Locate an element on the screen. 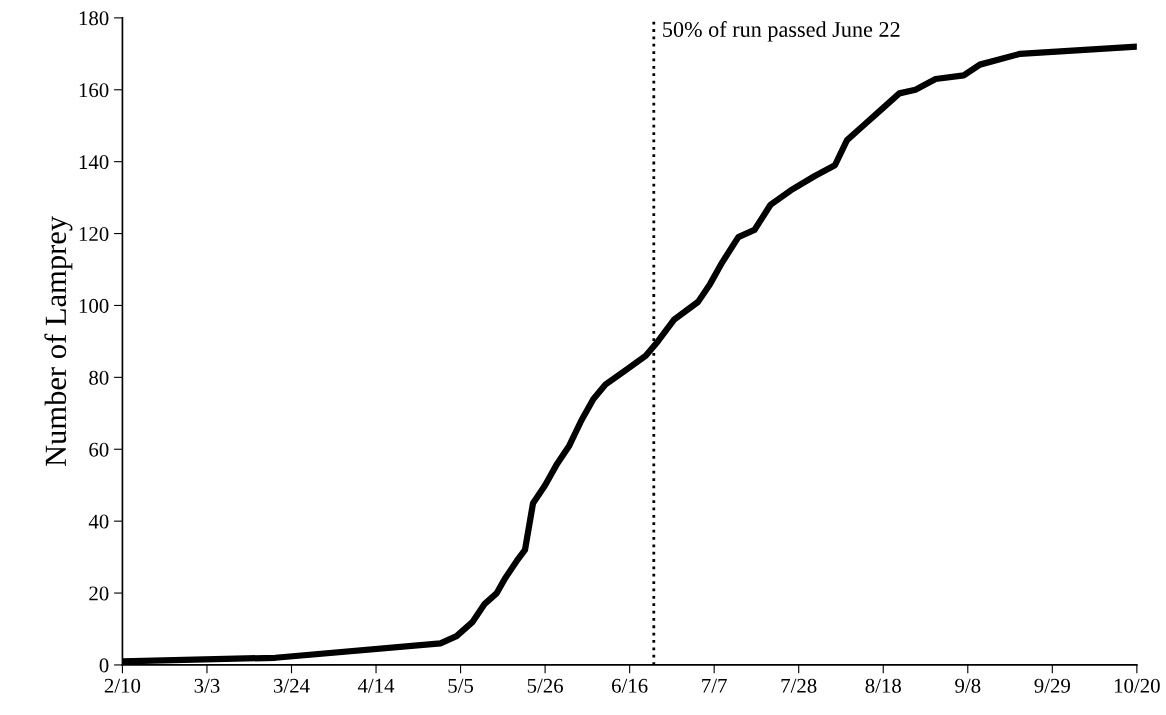  x-tick-label: 7/28 is located at coordinates (799, 685).